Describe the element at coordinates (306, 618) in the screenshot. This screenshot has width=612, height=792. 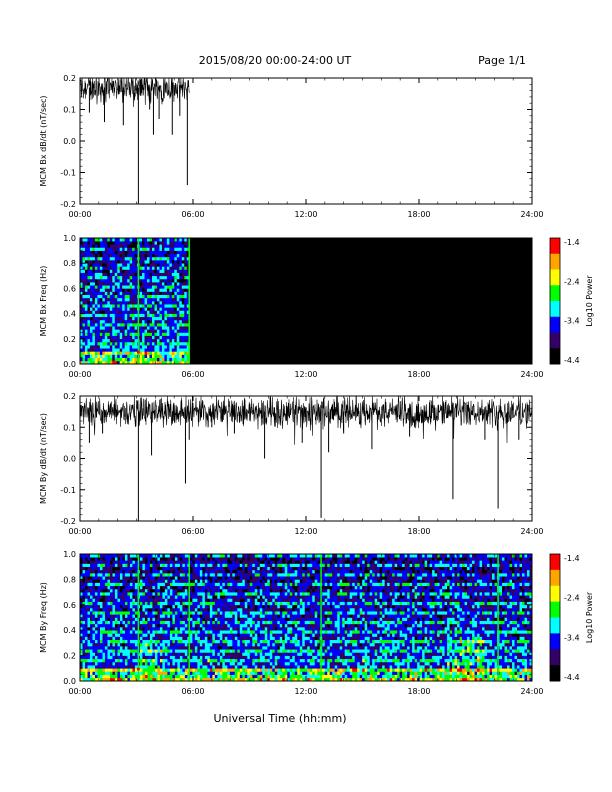
I see `spectrogram-cells` at that location.